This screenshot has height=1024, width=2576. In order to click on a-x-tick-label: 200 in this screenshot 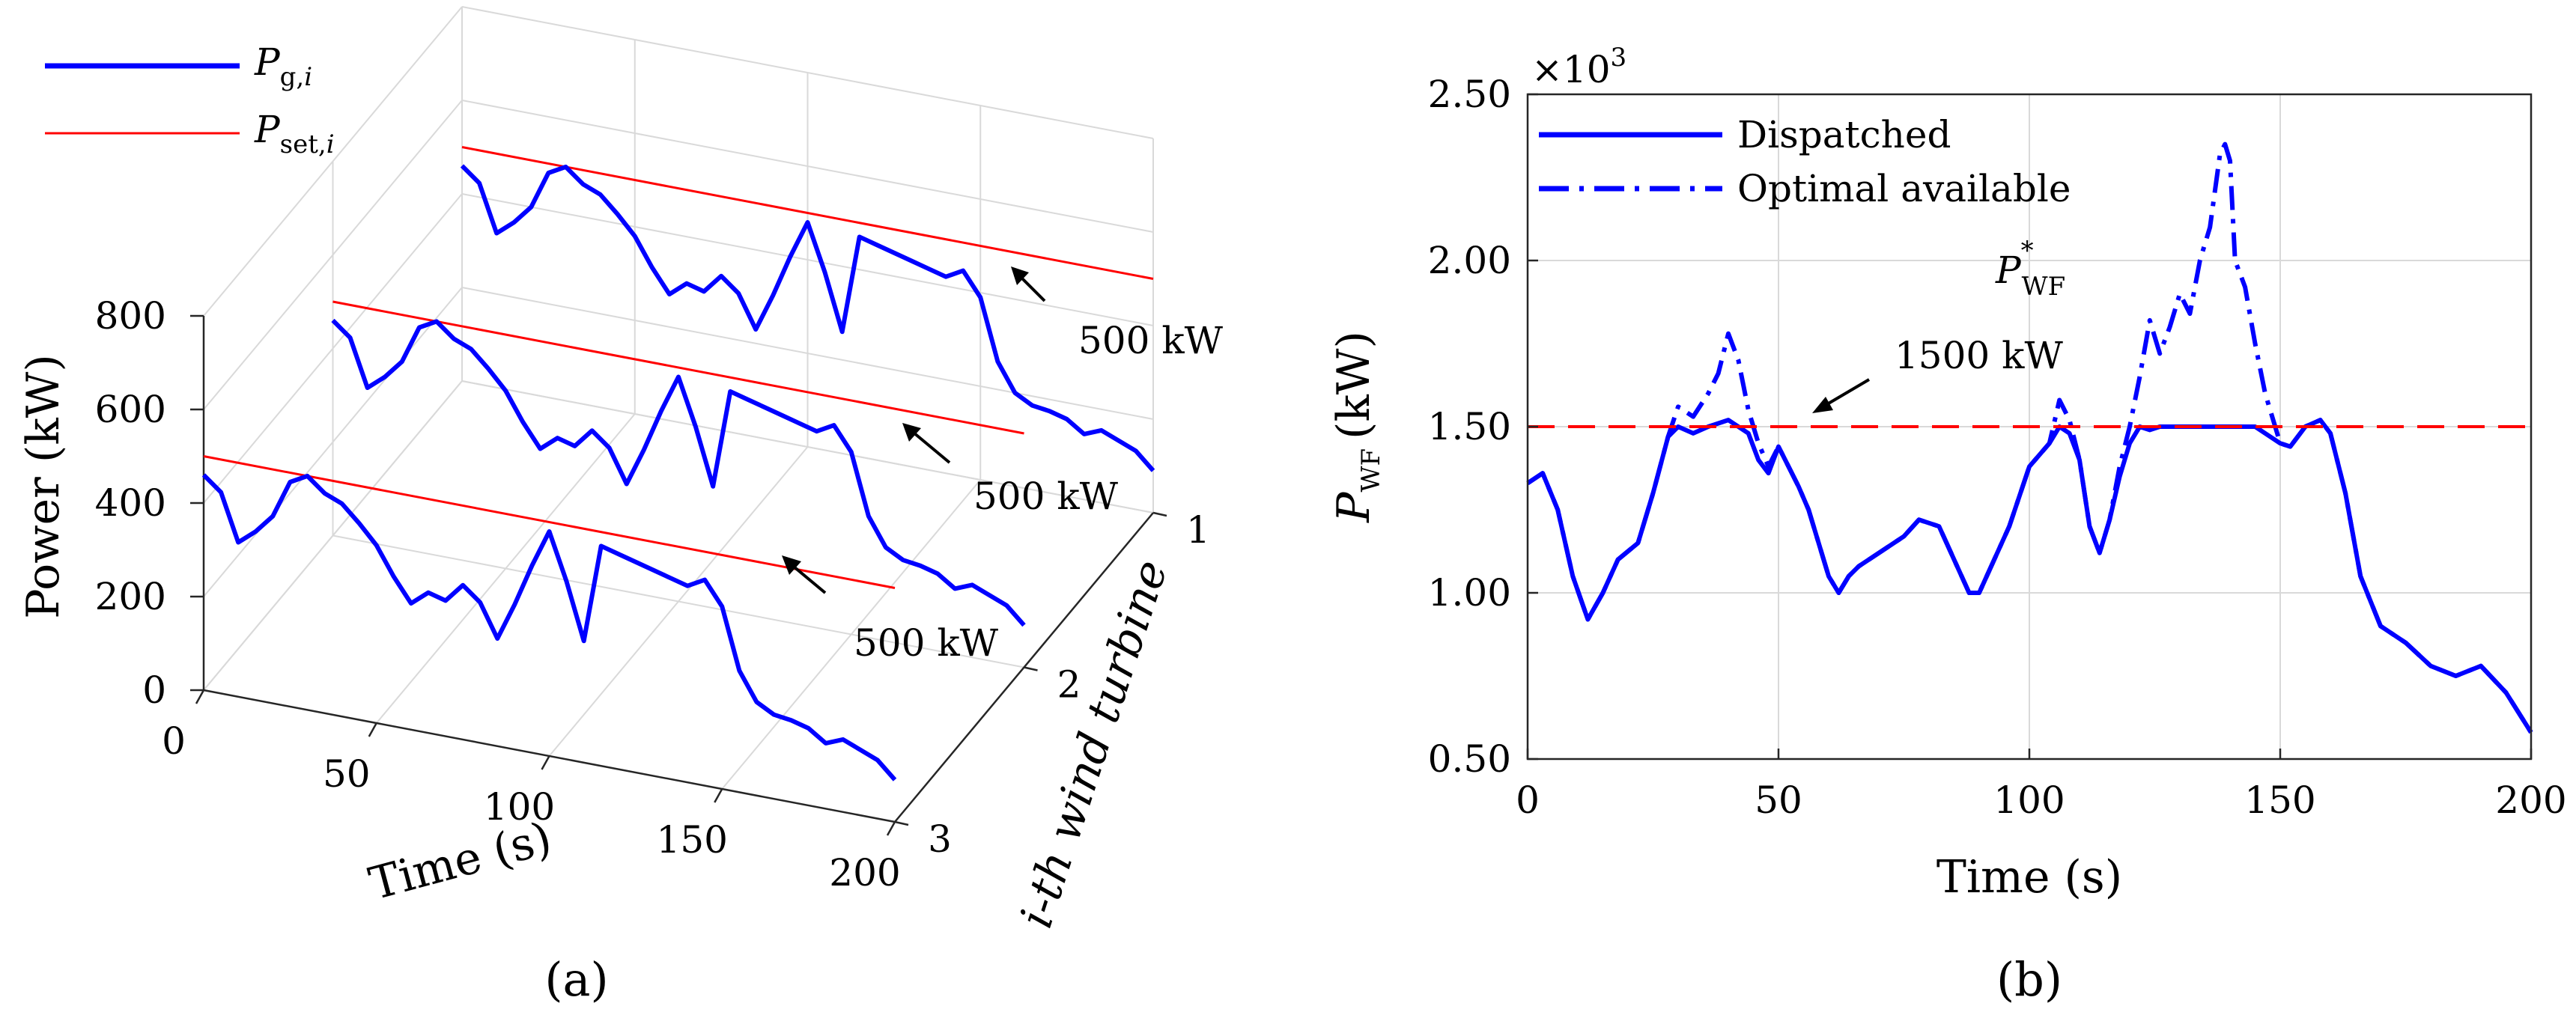, I will do `click(864, 873)`.